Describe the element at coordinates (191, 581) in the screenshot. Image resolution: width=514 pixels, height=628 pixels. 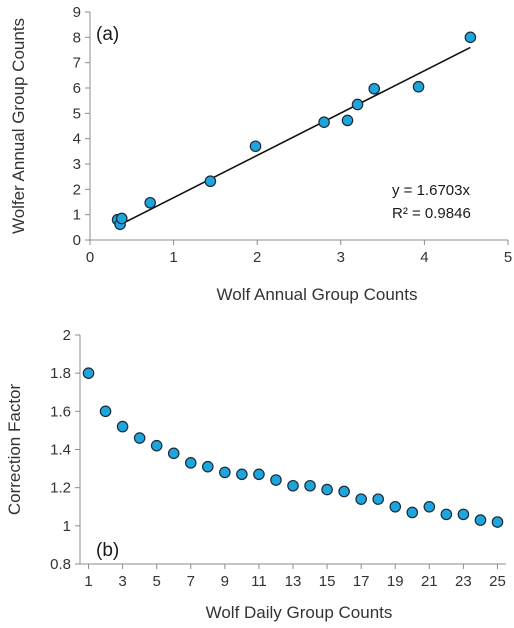
I see `x-tick-label: 7` at that location.